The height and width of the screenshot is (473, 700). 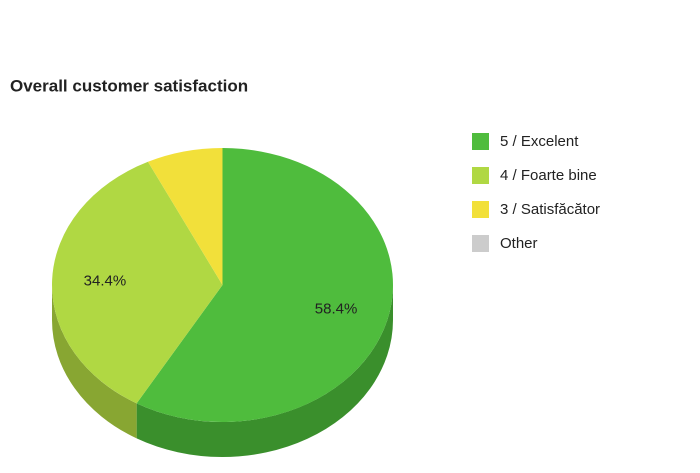 I want to click on data-label: 58.4%, so click(x=336, y=309).